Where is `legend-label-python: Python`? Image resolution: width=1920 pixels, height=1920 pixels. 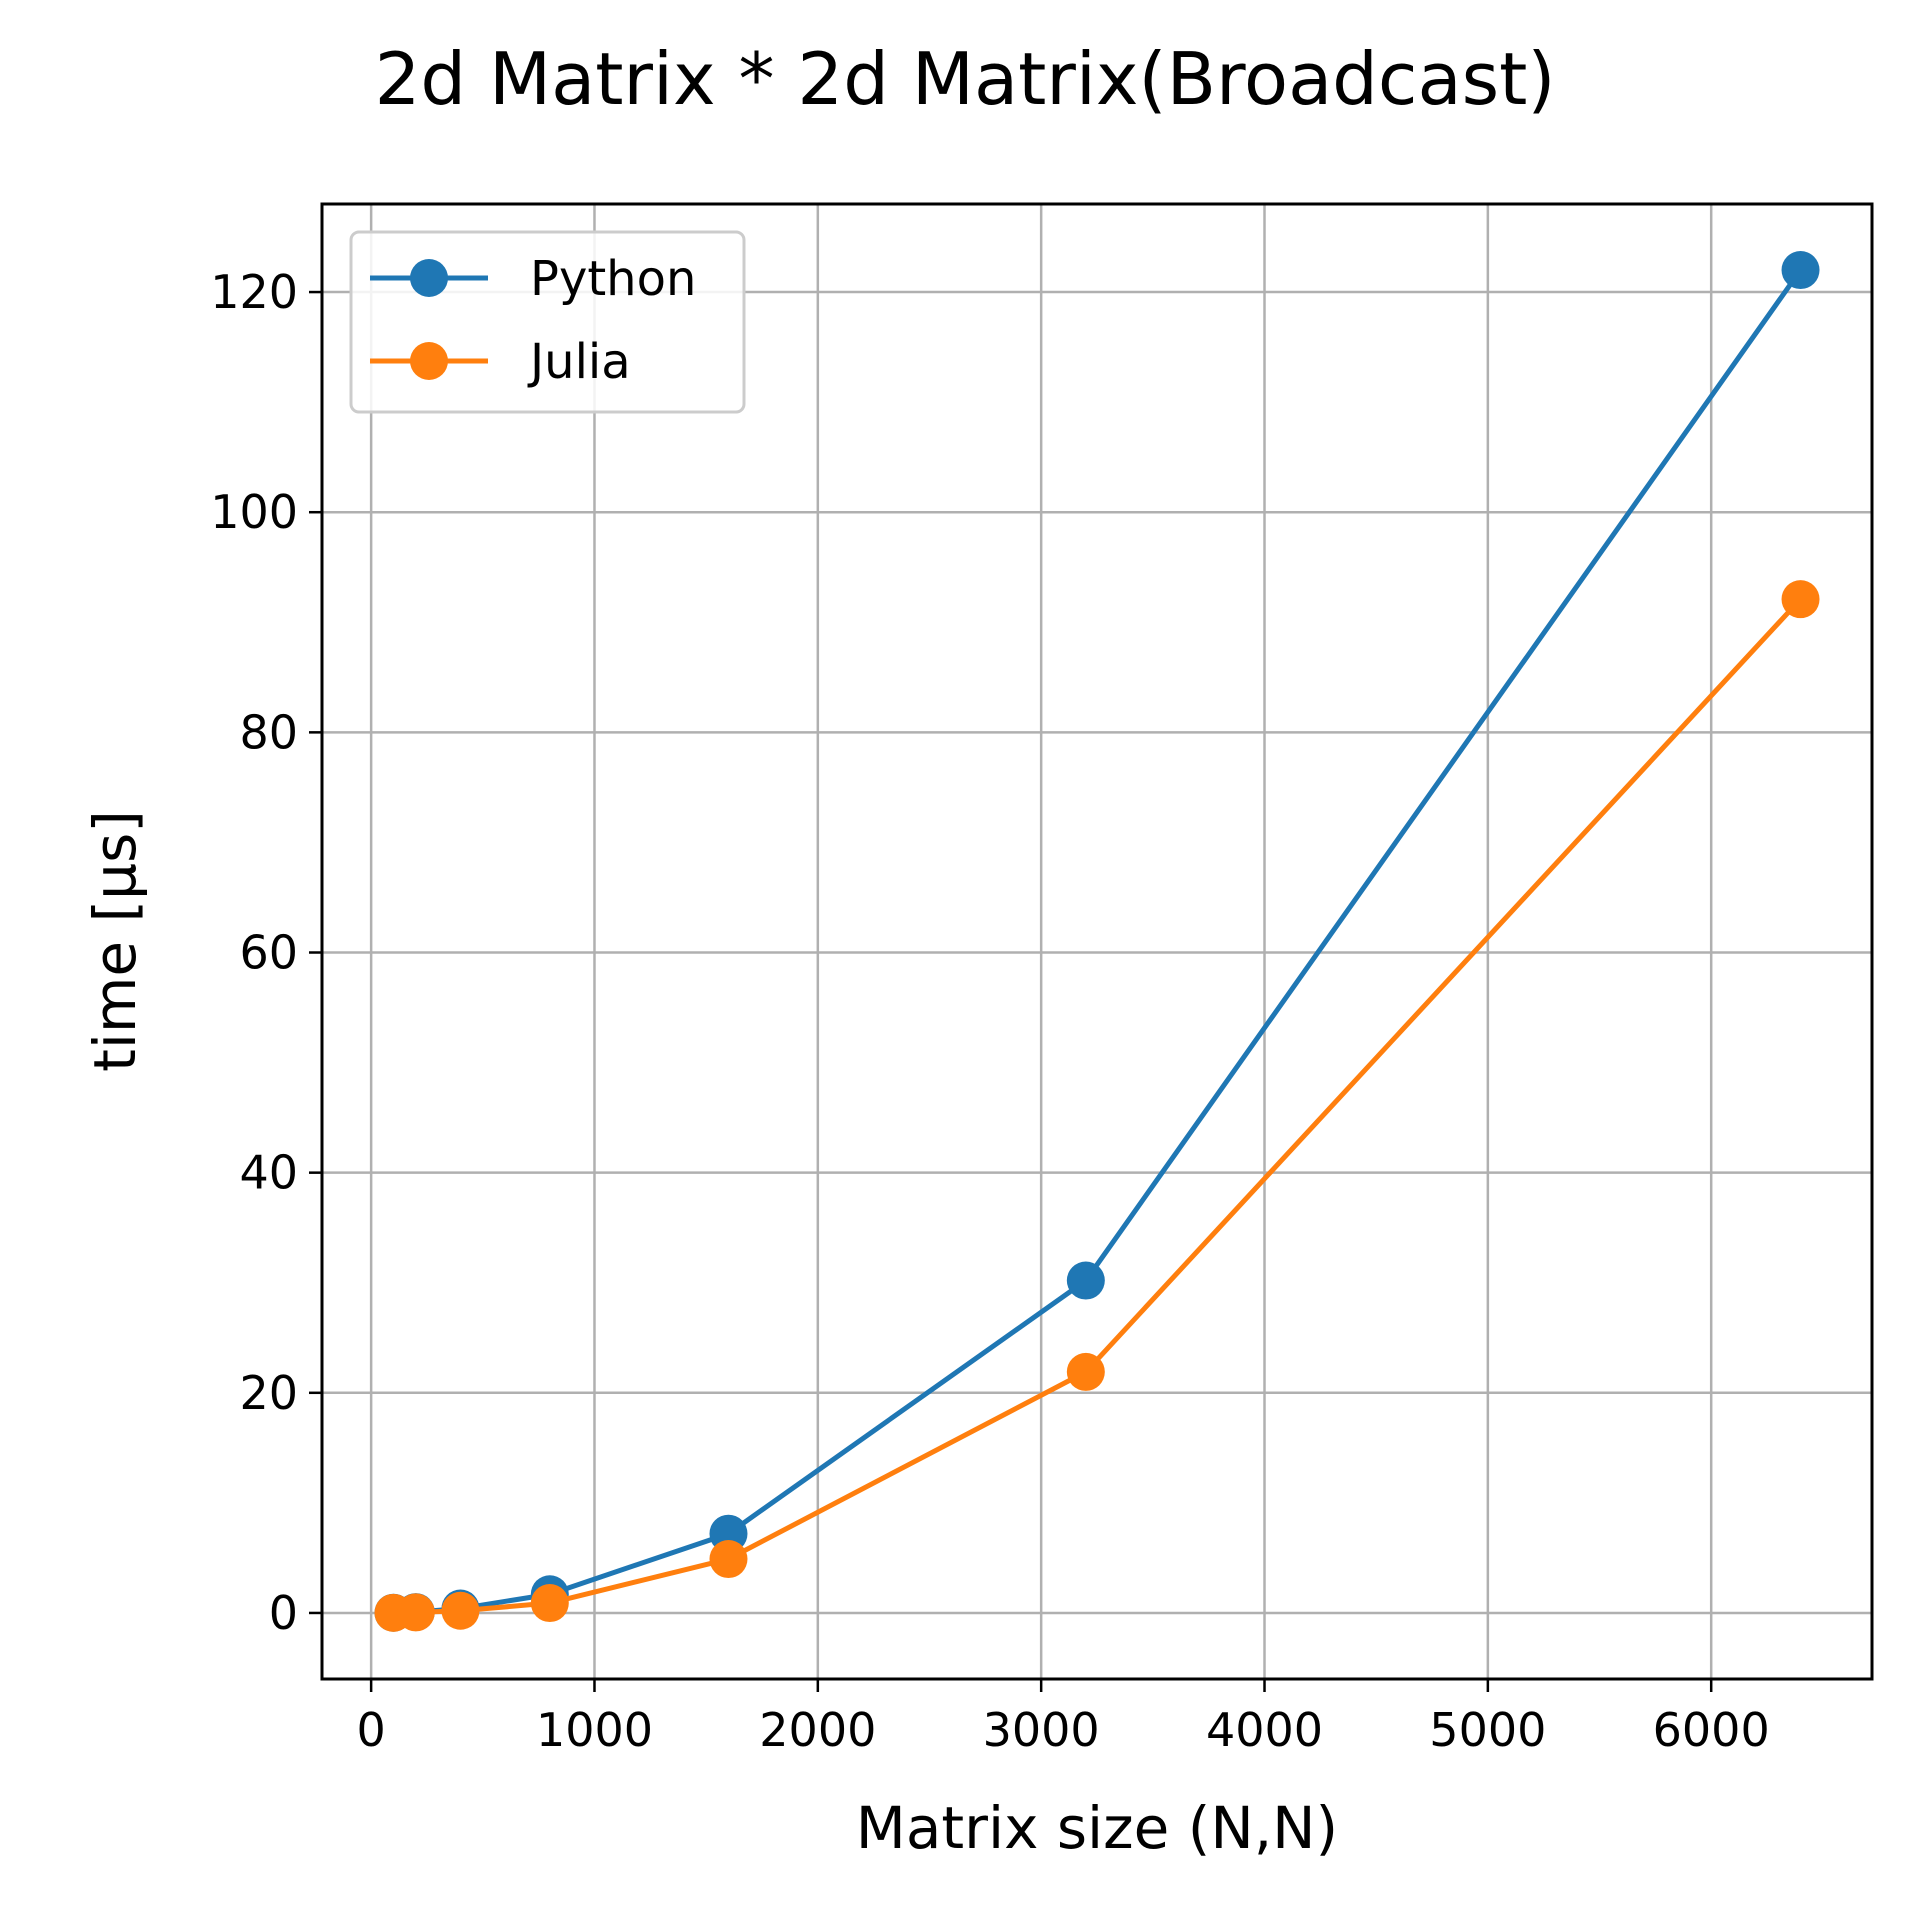
legend-label-python: Python is located at coordinates (613, 279).